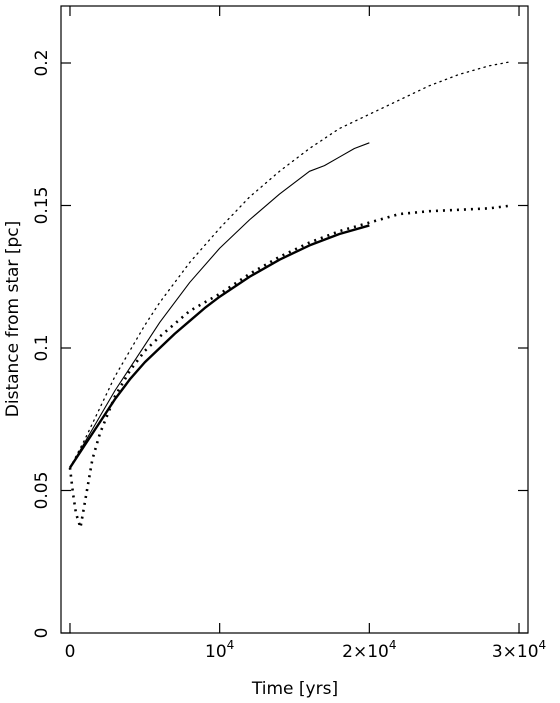 This screenshot has height=703, width=560. I want to click on y-tick-label: 0.15, so click(42, 206).